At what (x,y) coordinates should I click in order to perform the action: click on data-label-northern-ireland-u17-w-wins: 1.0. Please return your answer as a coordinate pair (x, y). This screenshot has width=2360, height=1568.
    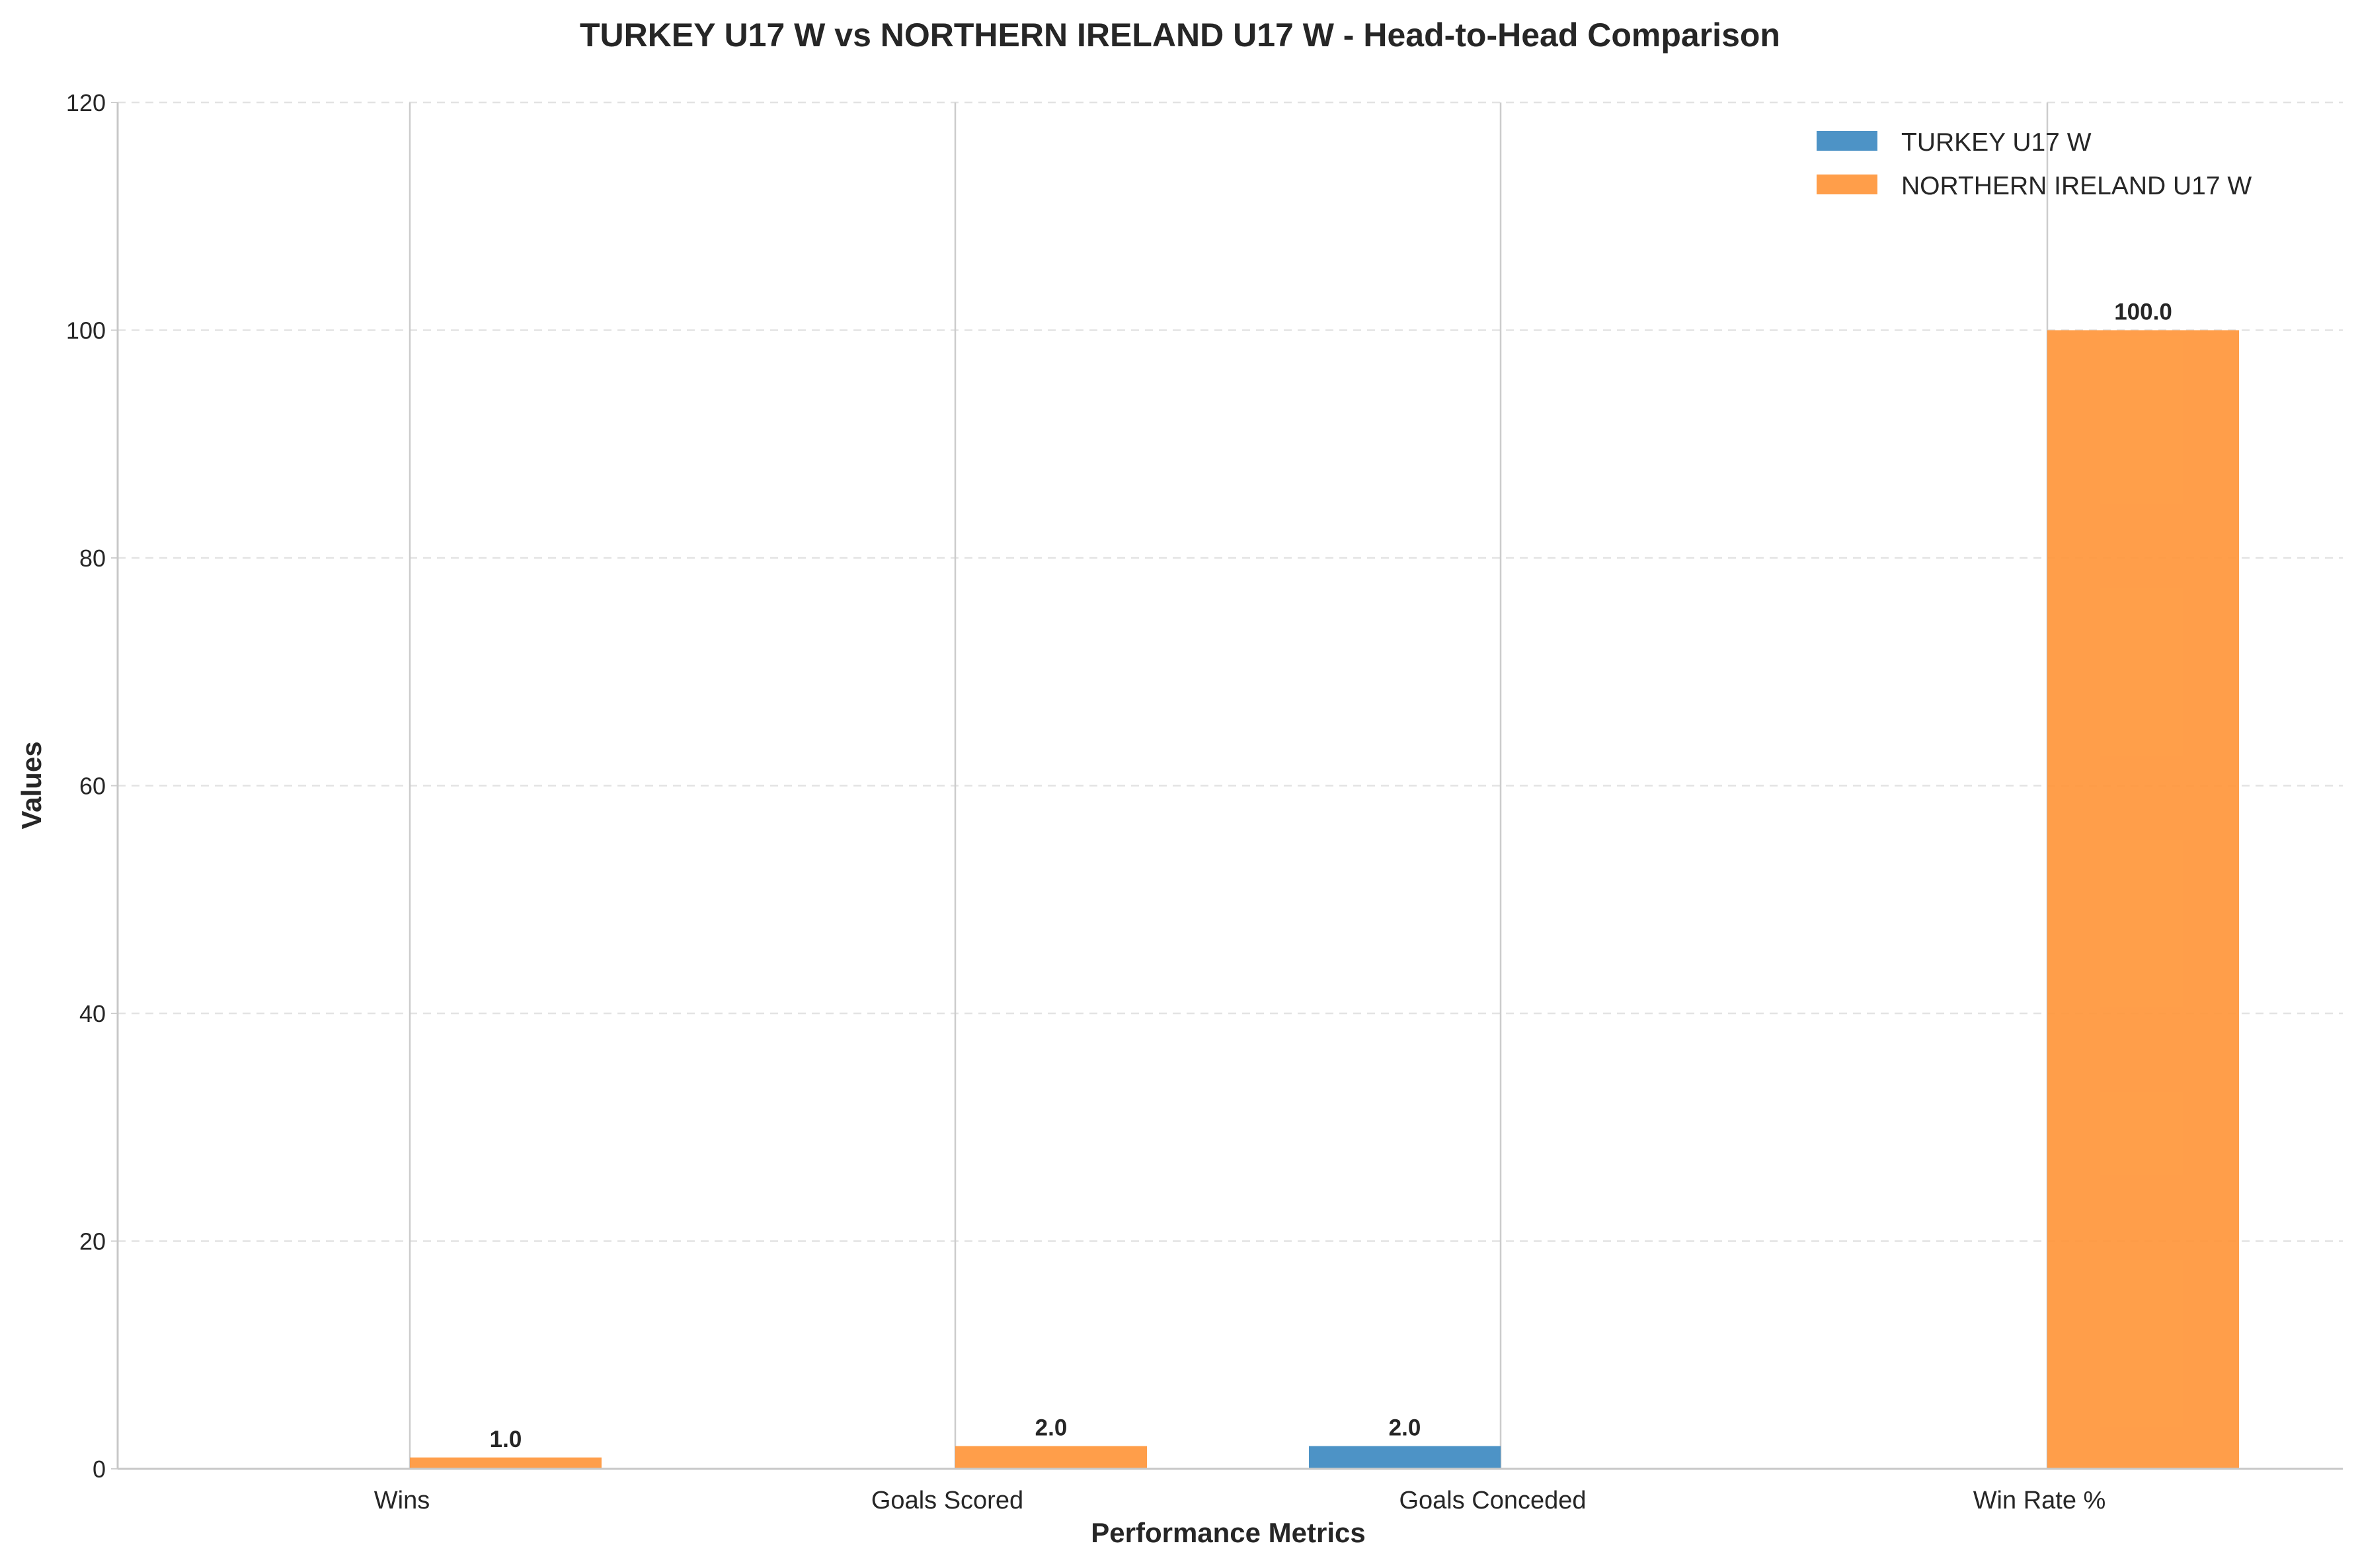
    Looking at the image, I should click on (506, 1439).